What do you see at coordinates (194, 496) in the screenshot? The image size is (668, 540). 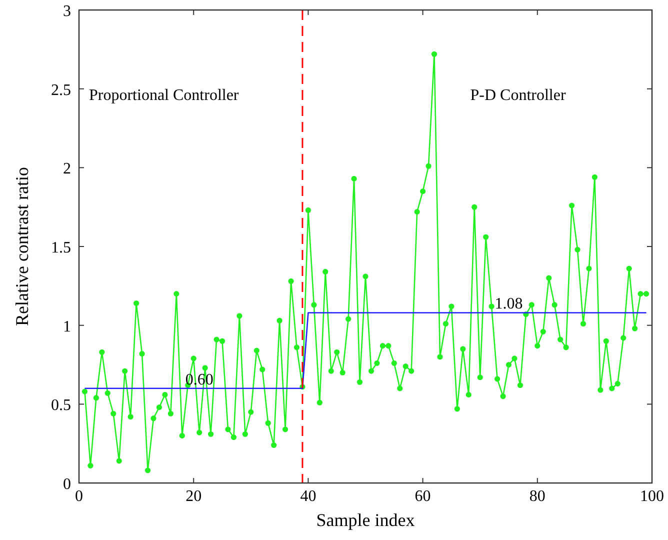 I see `x-tick-label: 20` at bounding box center [194, 496].